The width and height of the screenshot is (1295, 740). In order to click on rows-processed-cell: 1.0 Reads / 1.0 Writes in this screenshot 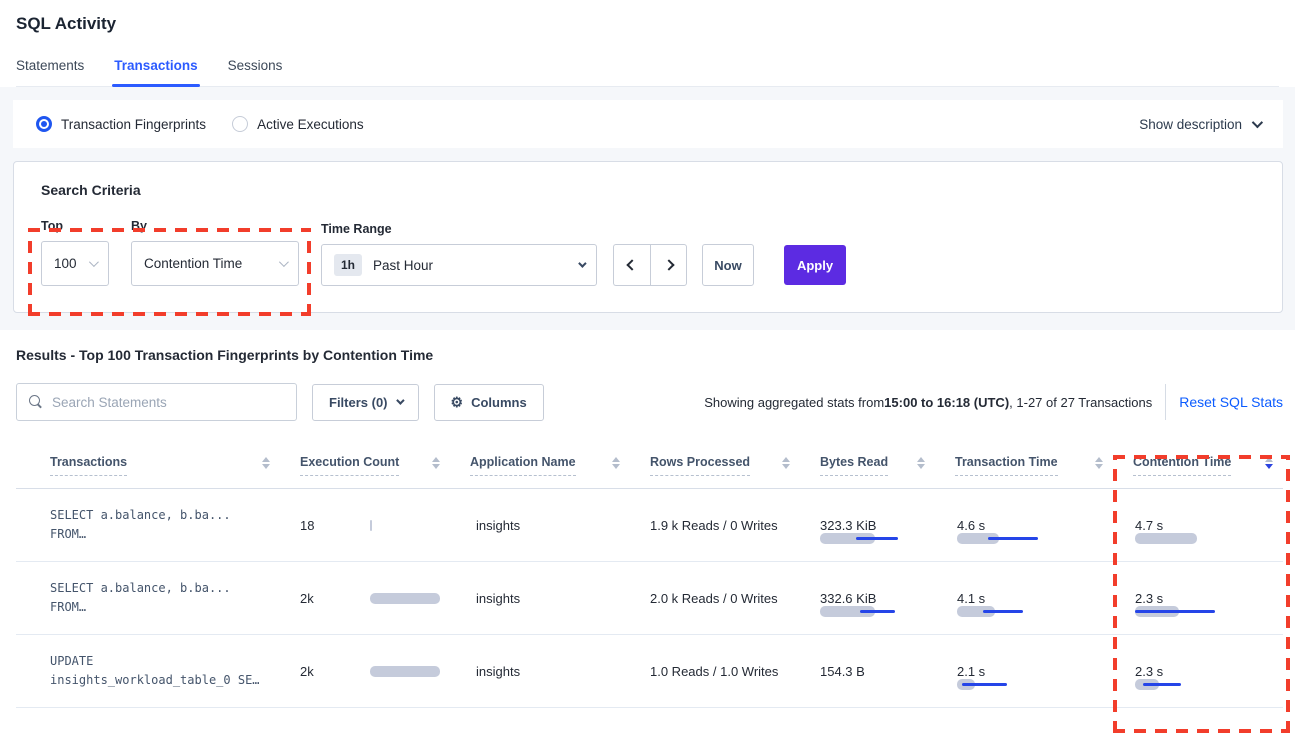, I will do `click(714, 671)`.